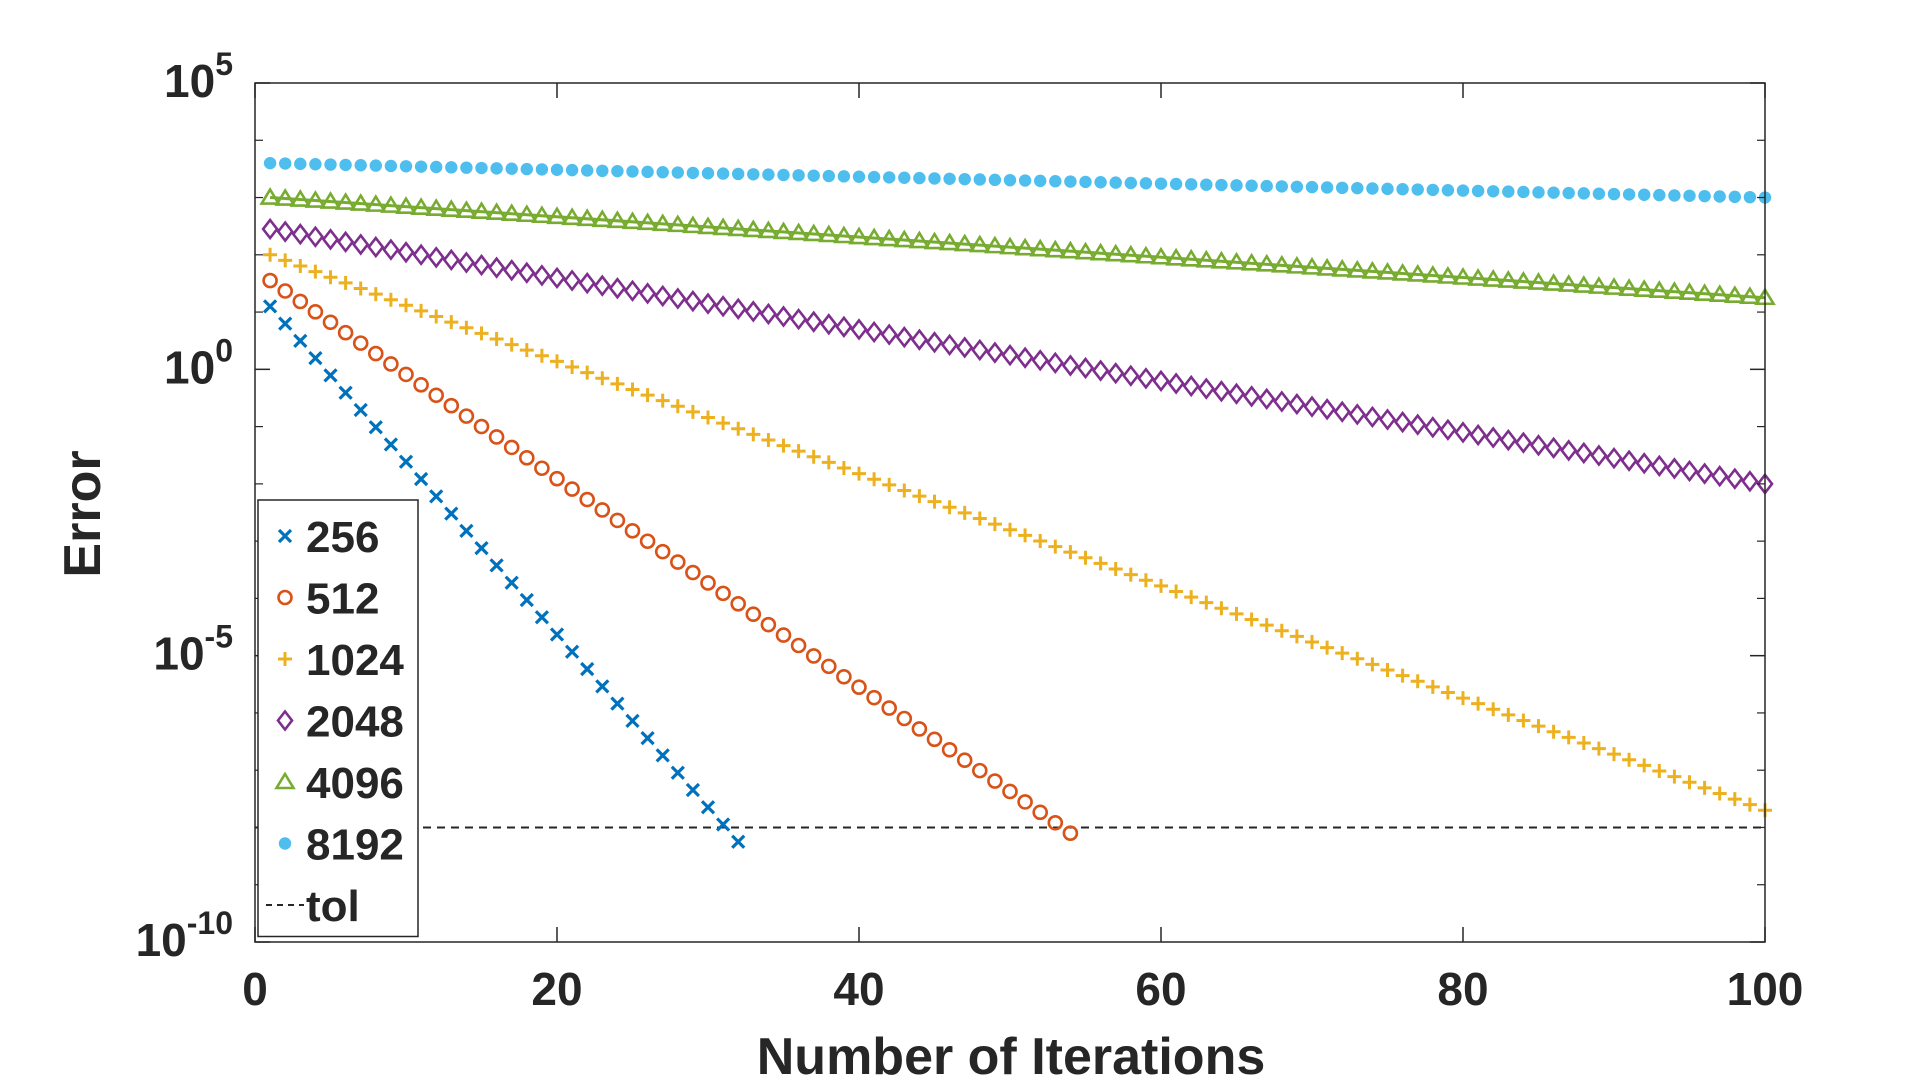  Describe the element at coordinates (255, 989) in the screenshot. I see `x-tick-label: 0` at that location.